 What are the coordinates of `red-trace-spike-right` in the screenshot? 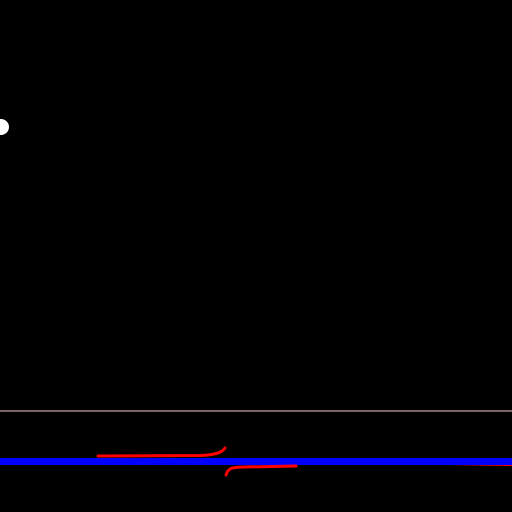 It's located at (261, 470).